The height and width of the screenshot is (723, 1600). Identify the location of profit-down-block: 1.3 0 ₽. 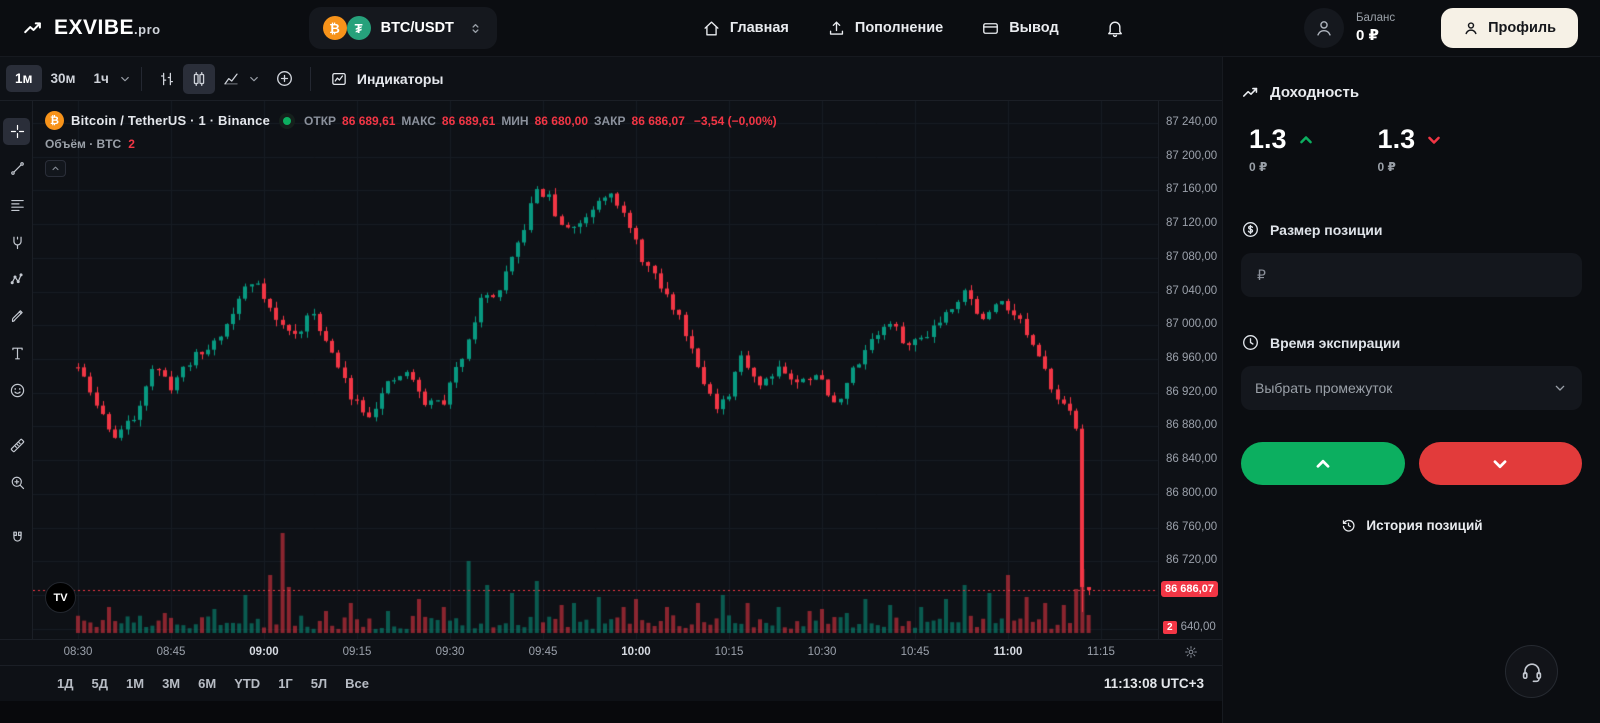
(1411, 149).